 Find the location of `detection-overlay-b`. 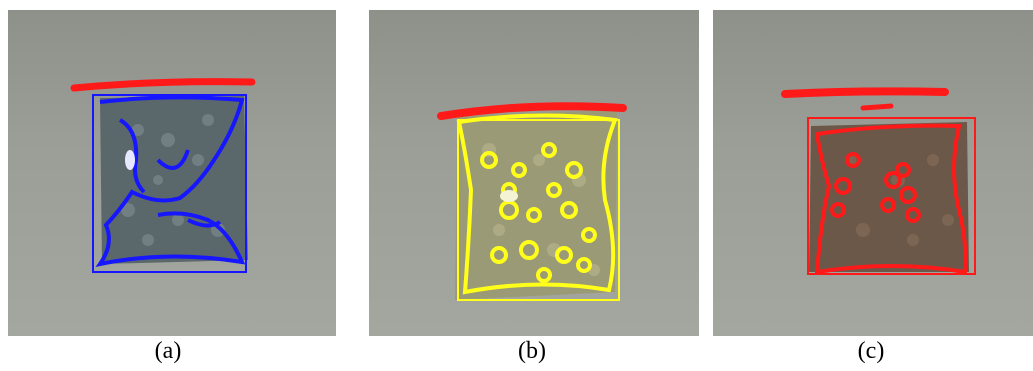

detection-overlay-b is located at coordinates (532, 201).